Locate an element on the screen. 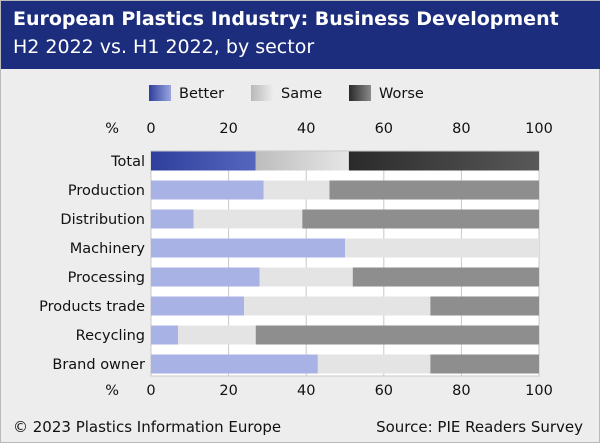 This screenshot has width=600, height=443. bar-processing-better is located at coordinates (205, 277).